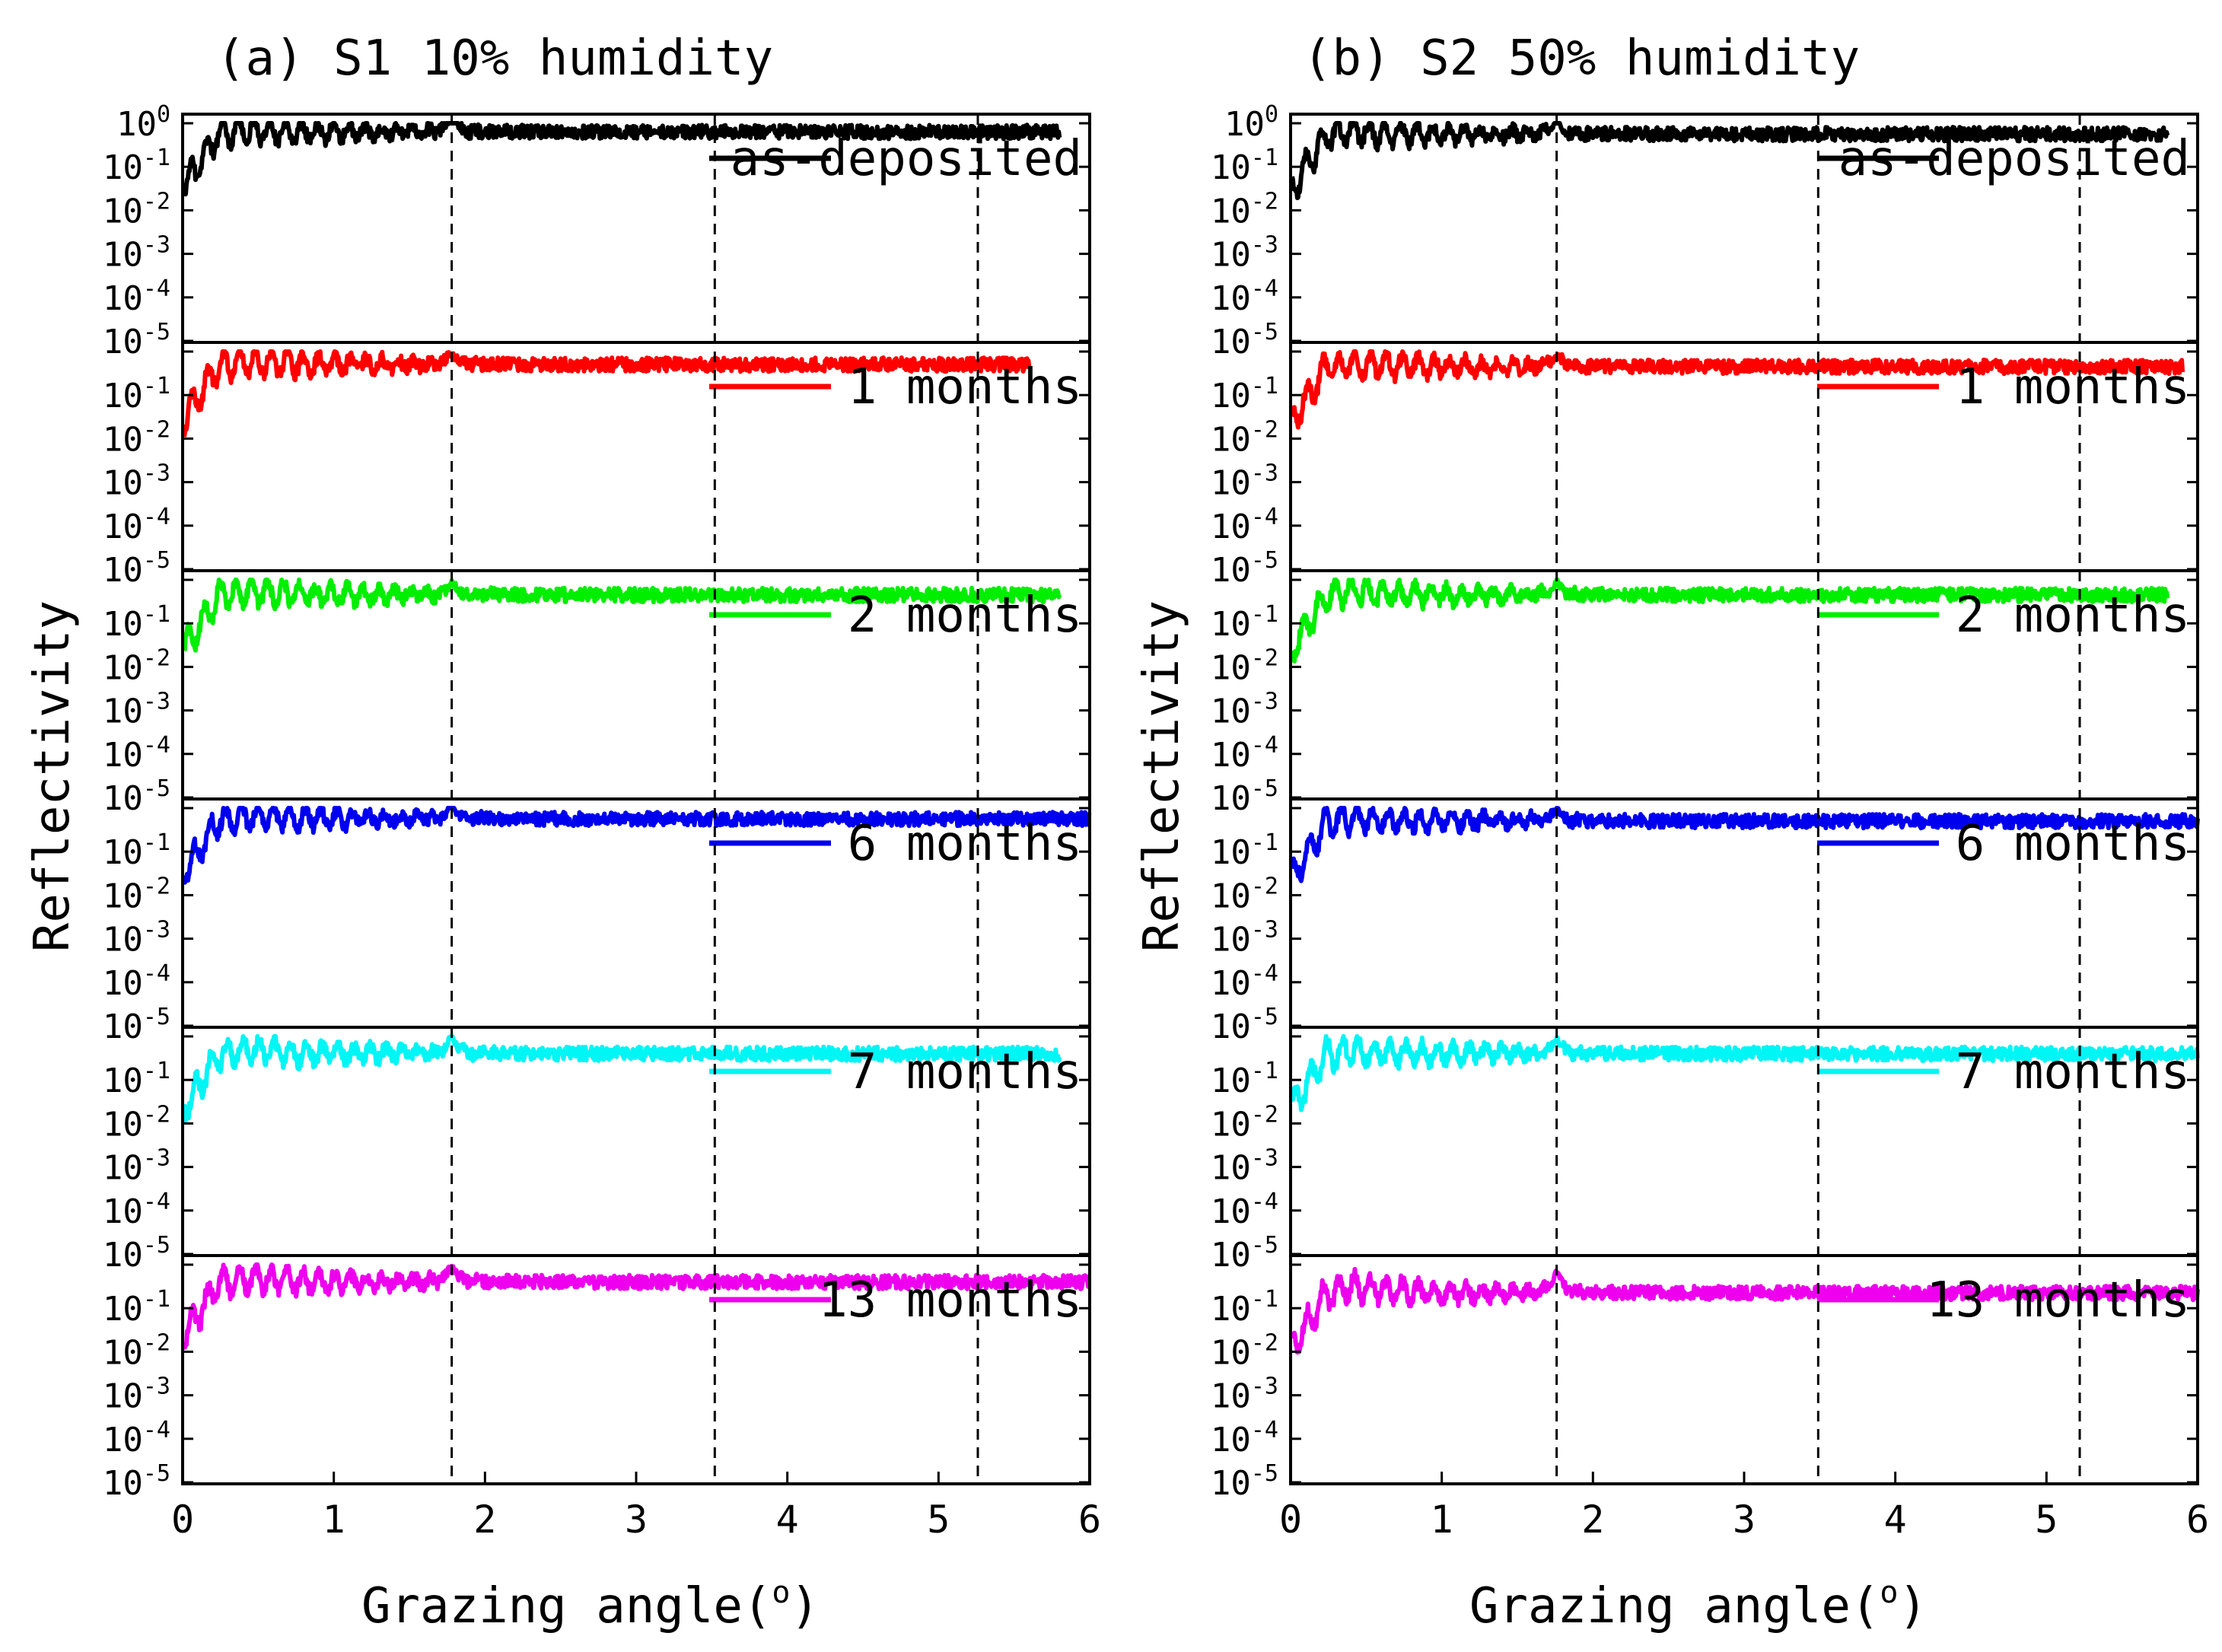 The image size is (2222, 1652). What do you see at coordinates (965, 387) in the screenshot?
I see `legend-label: 1 months` at bounding box center [965, 387].